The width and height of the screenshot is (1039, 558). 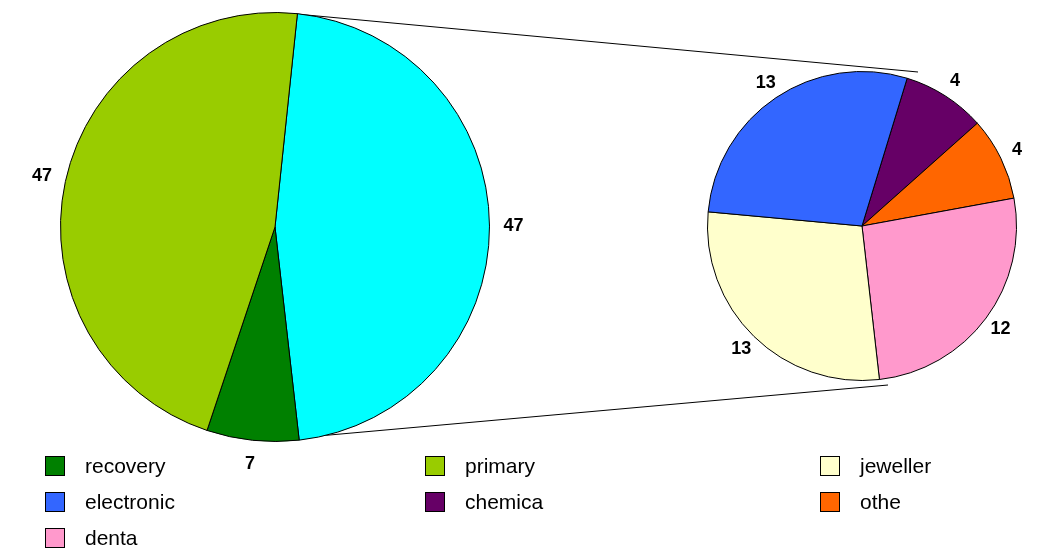 What do you see at coordinates (130, 502) in the screenshot?
I see `legend-label: electronic` at bounding box center [130, 502].